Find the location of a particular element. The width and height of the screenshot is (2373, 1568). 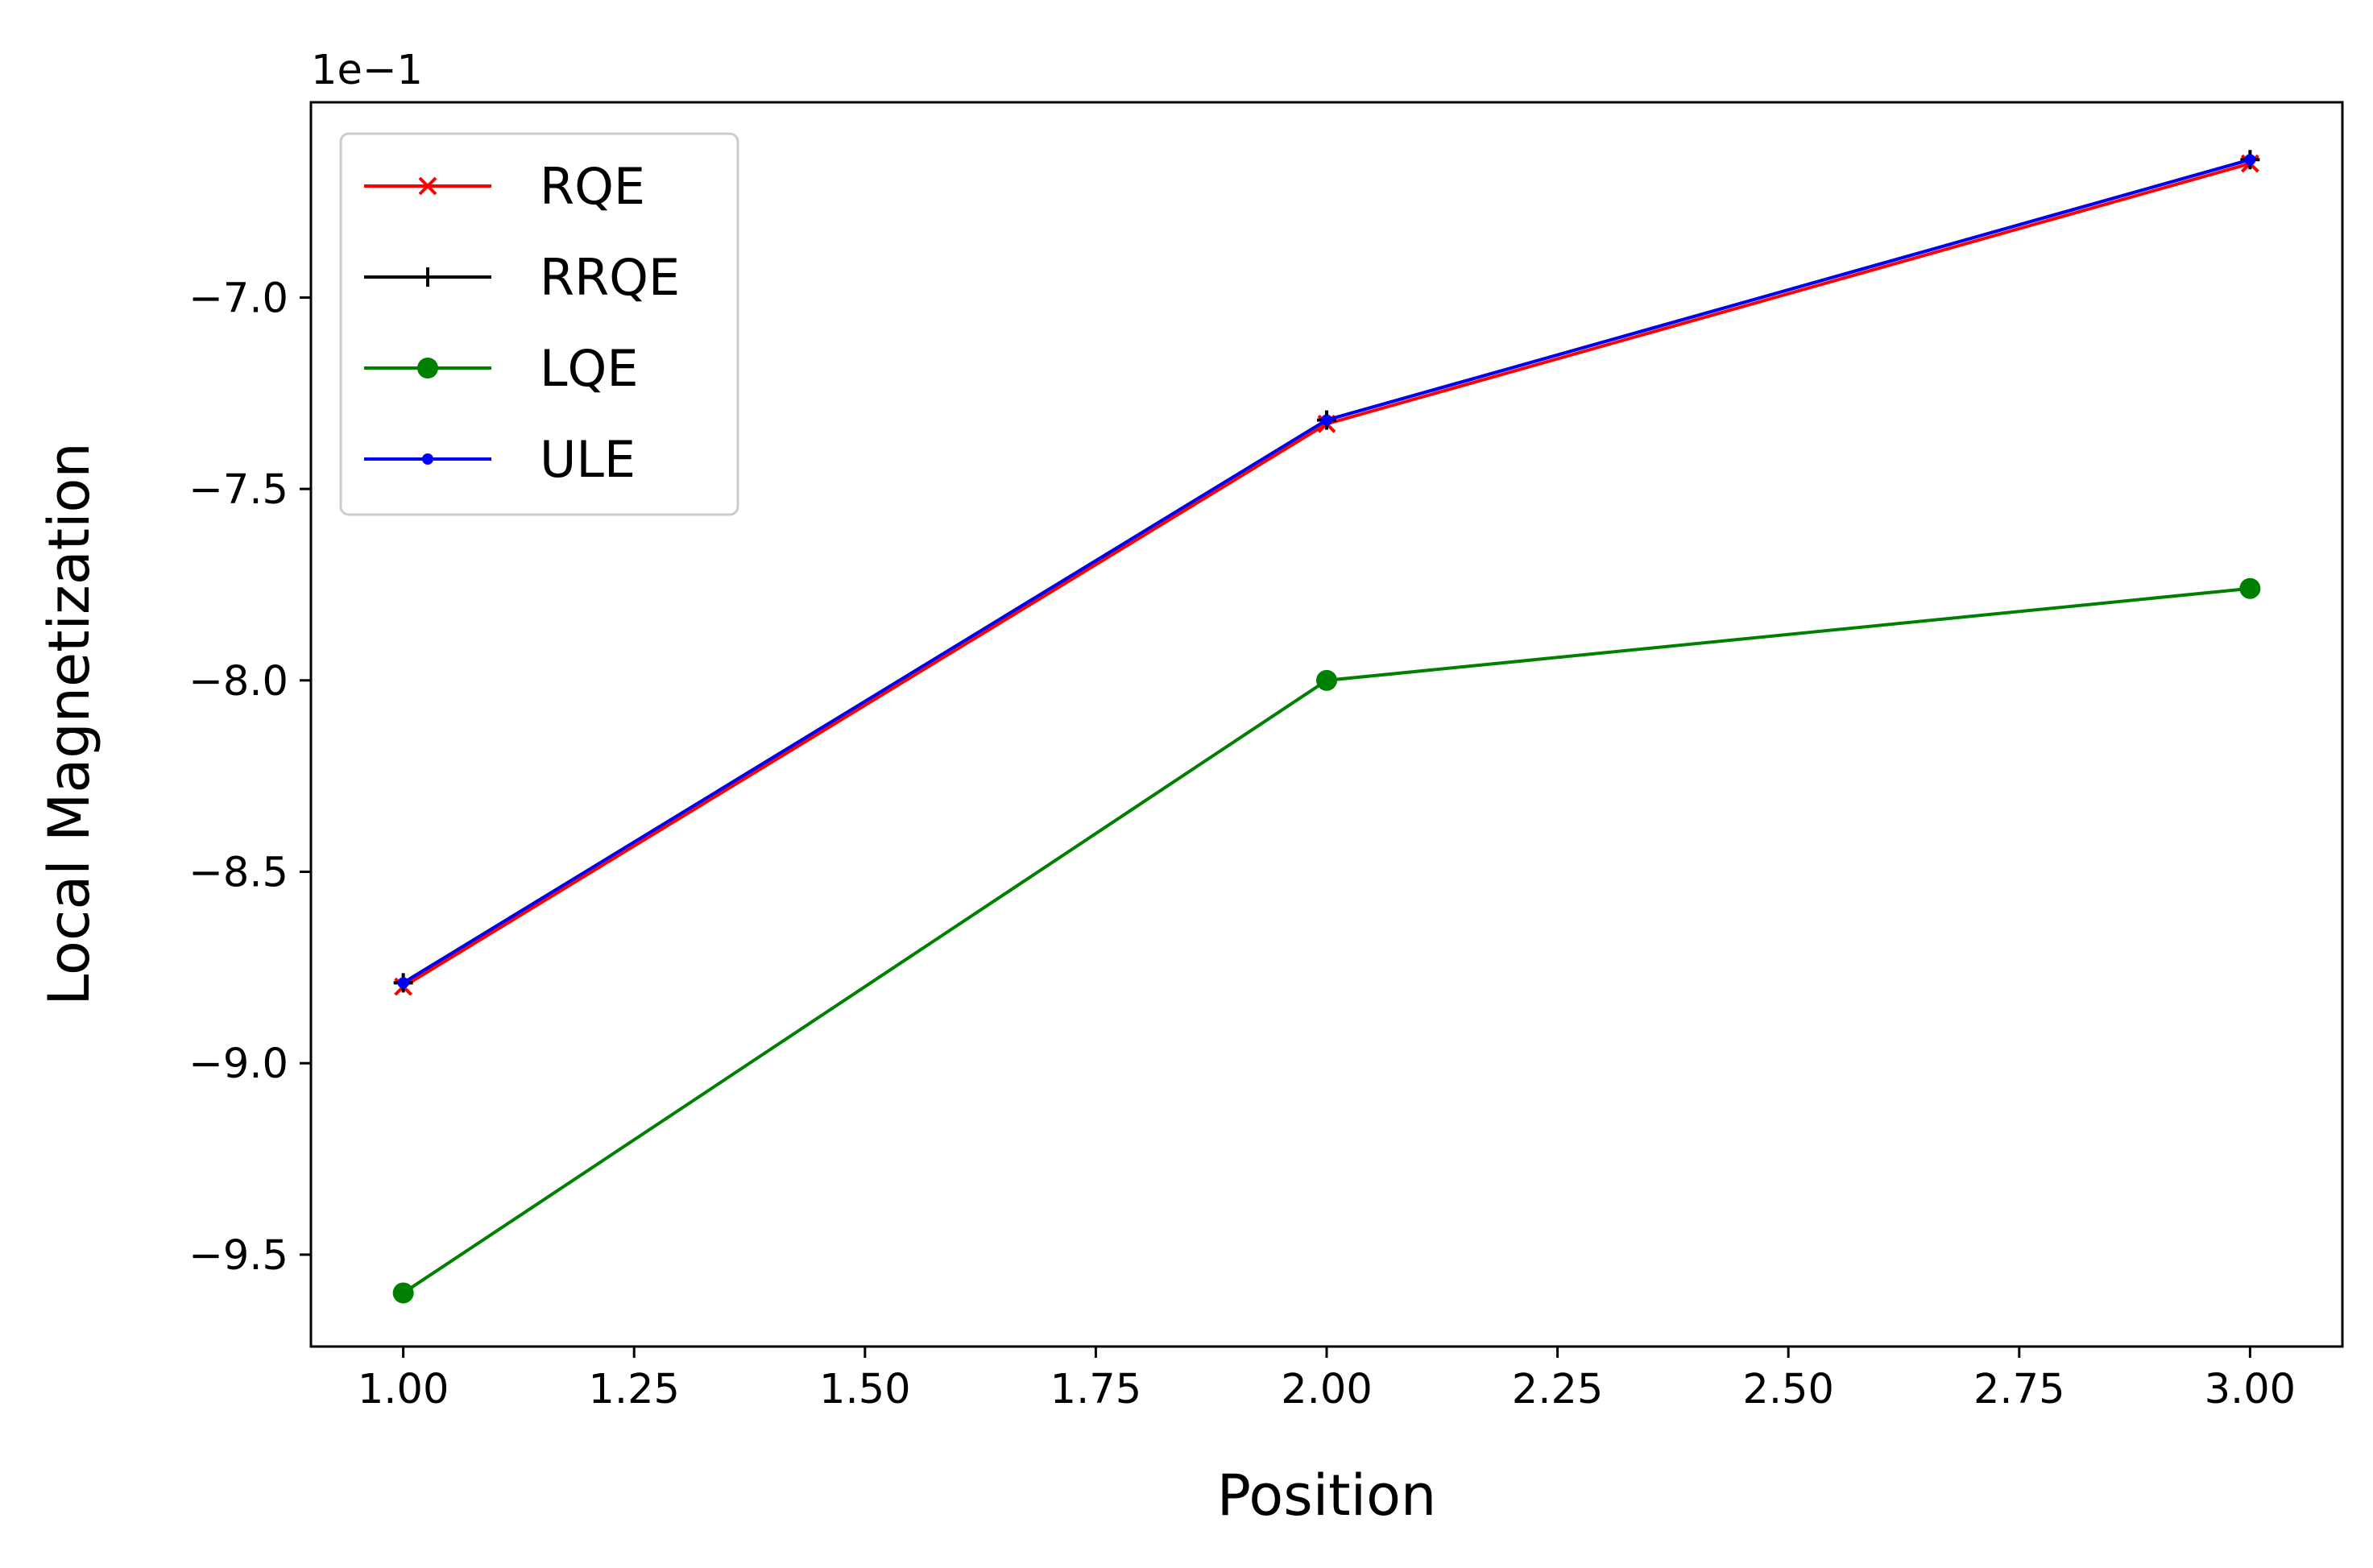

legend-frame is located at coordinates (539, 324).